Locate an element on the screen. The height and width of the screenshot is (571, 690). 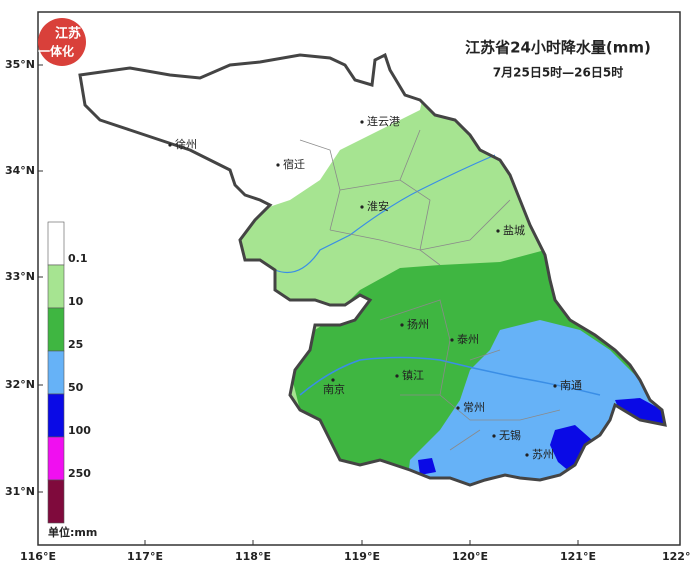
city-label: 泰州 is located at coordinates (468, 339).